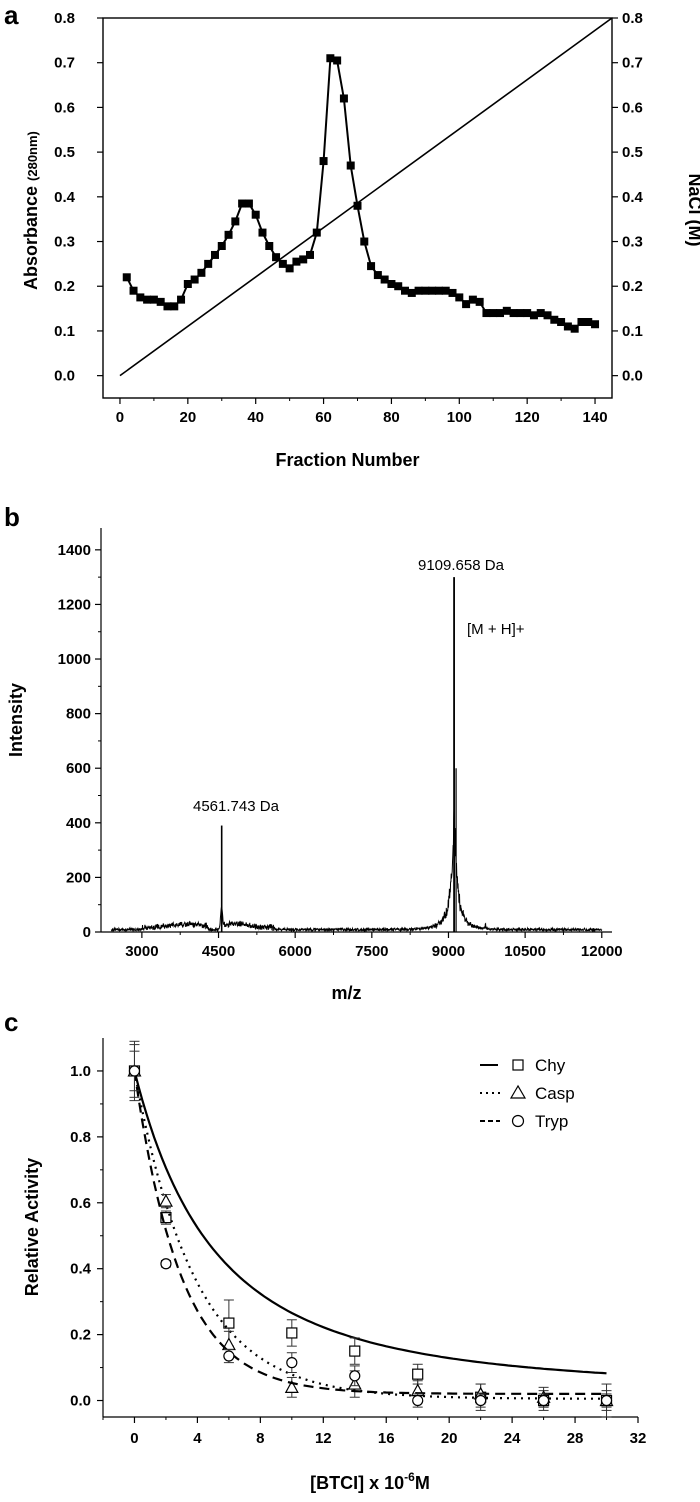  Describe the element at coordinates (87, 932) in the screenshot. I see `y-tick-label: 0` at that location.